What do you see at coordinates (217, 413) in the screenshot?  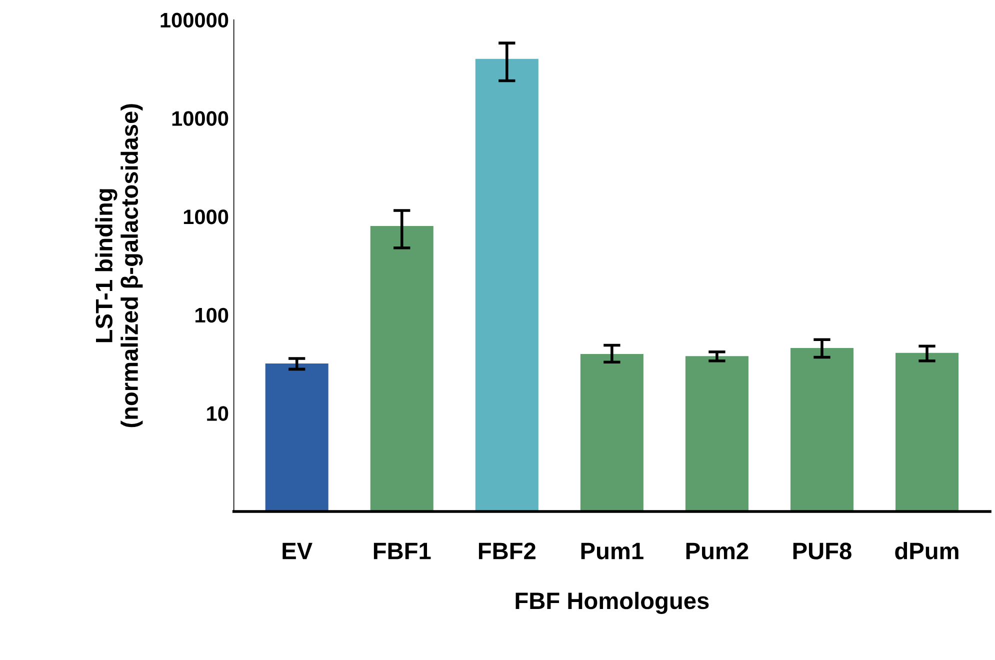 I see `y-tick-label: 10` at bounding box center [217, 413].